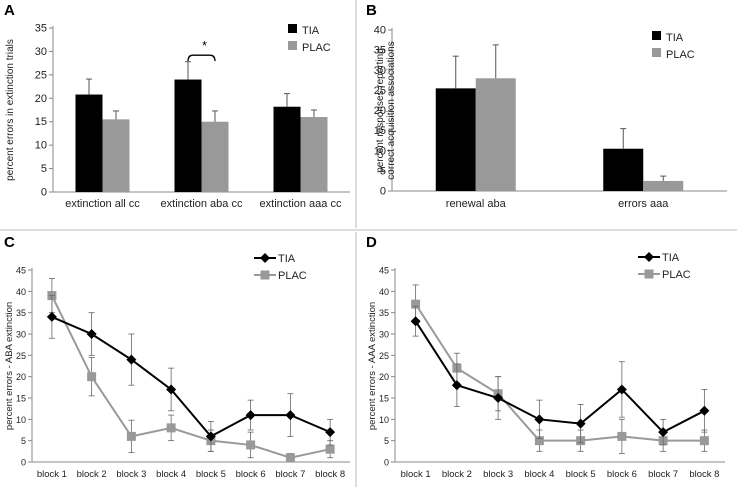  Describe the element at coordinates (372, 366) in the screenshot. I see `y-axis-label: percent errors - AAA extinction` at that location.